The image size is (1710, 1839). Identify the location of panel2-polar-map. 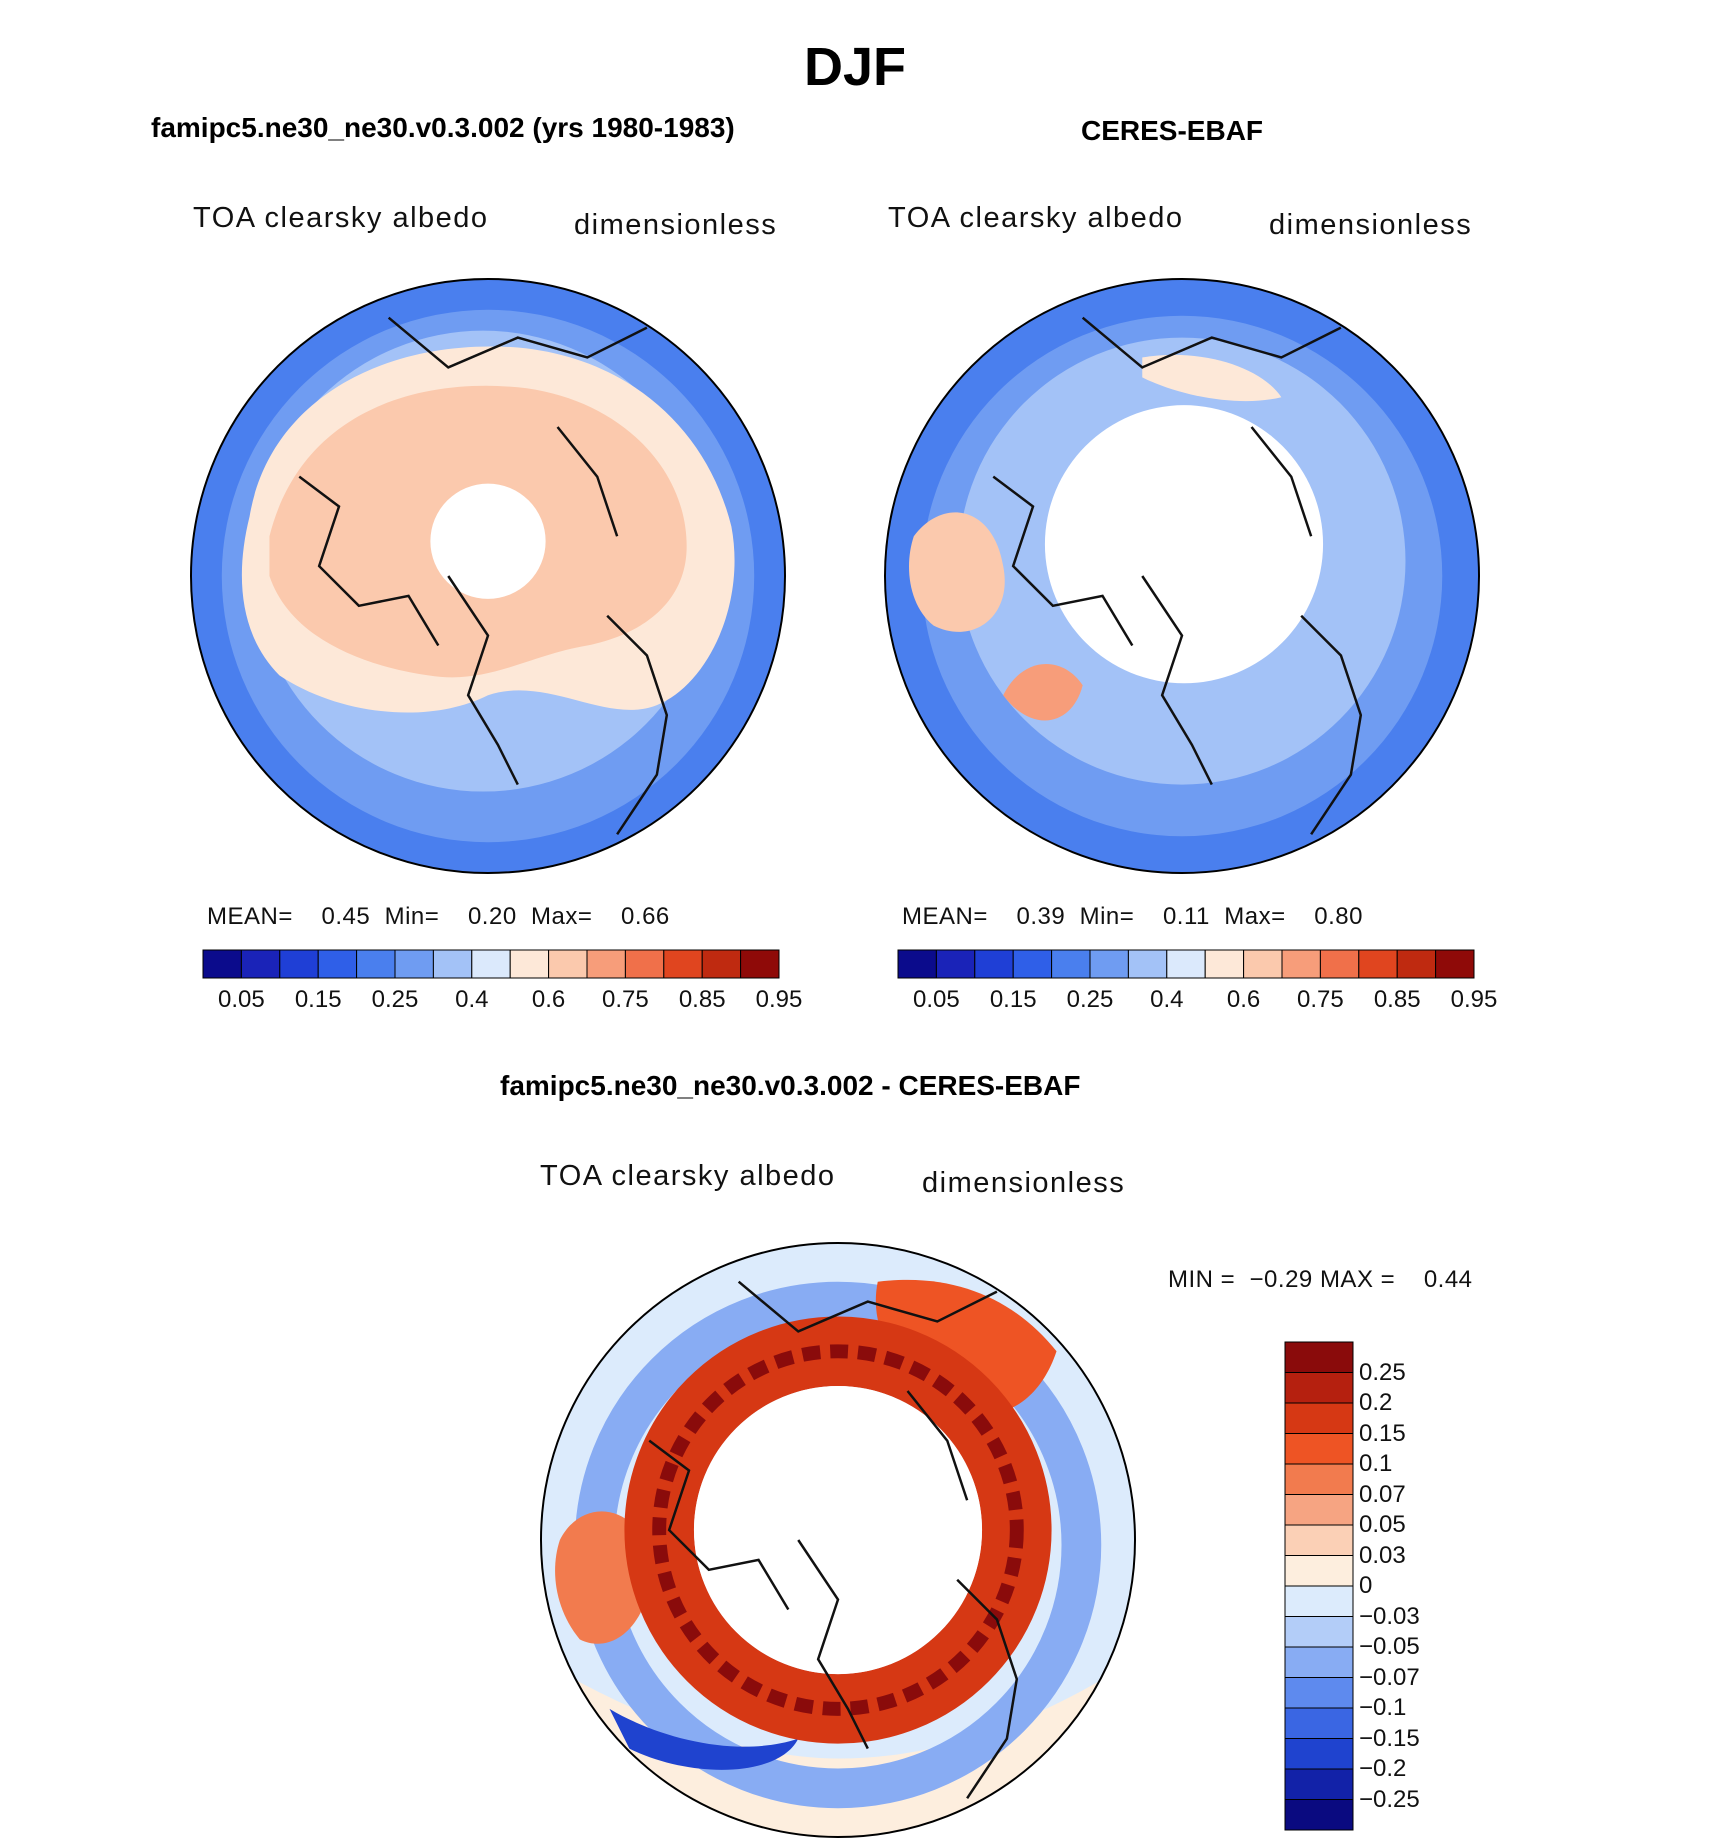
(1182, 576).